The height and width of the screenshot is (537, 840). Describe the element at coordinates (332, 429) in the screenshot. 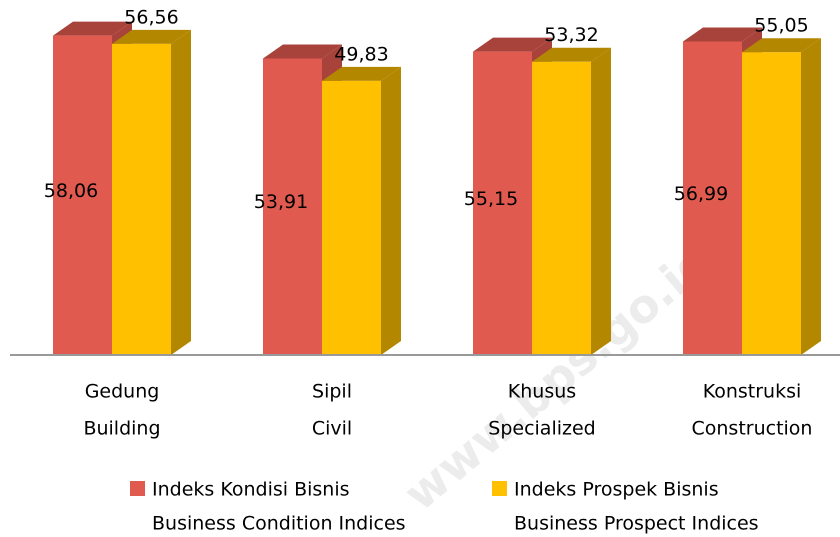

I see `x-tick-label: Civil` at that location.